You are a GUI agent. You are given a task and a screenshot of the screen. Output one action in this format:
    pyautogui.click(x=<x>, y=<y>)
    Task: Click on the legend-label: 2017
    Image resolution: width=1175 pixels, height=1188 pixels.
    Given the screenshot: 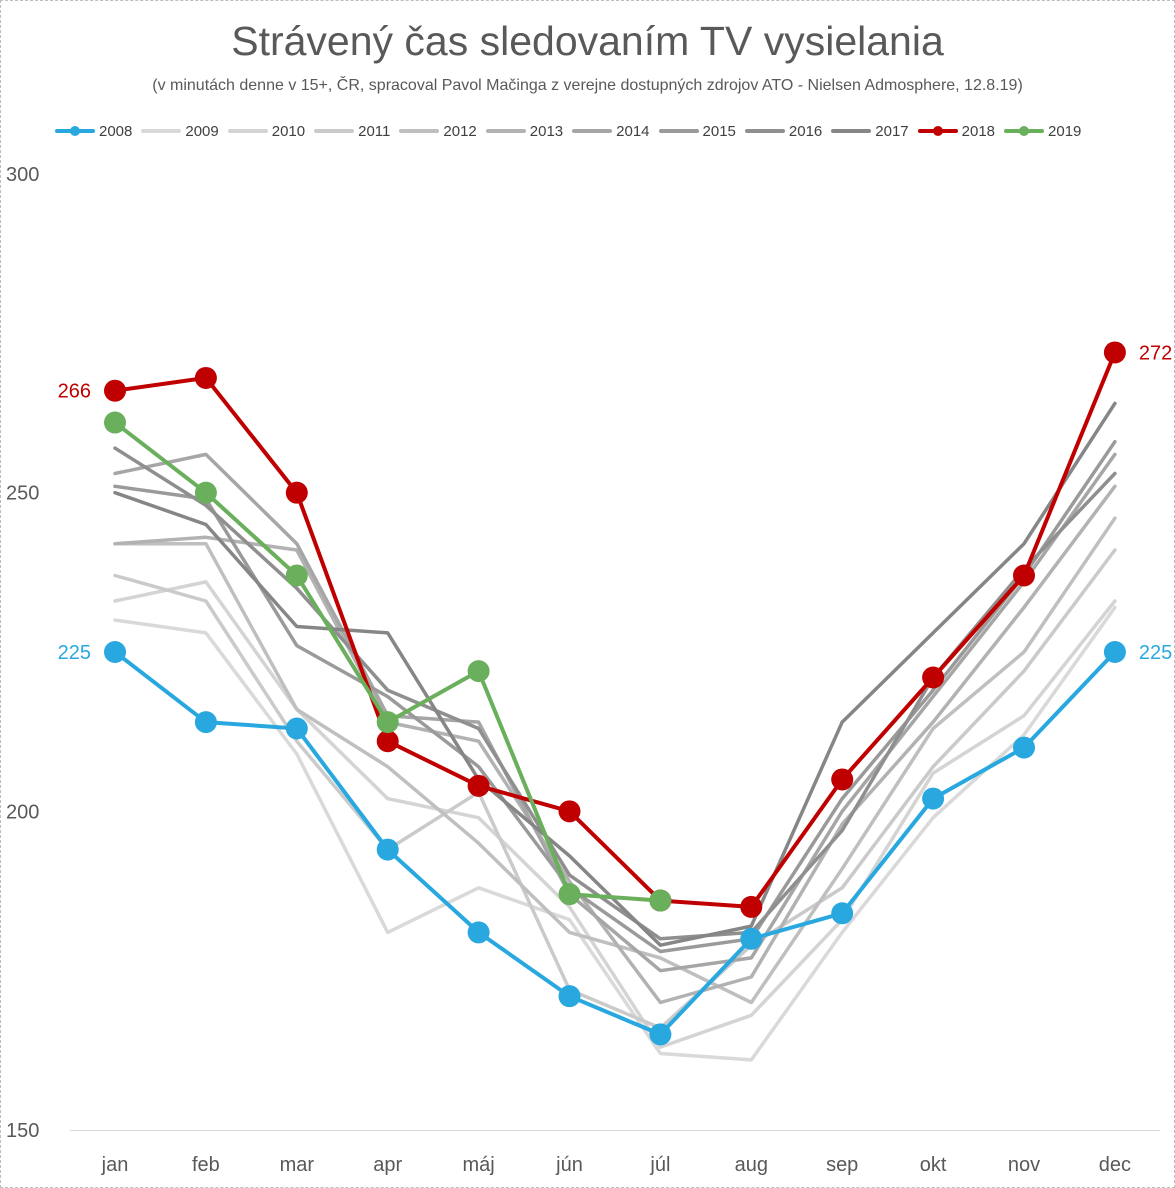 What is the action you would take?
    pyautogui.click(x=892, y=131)
    